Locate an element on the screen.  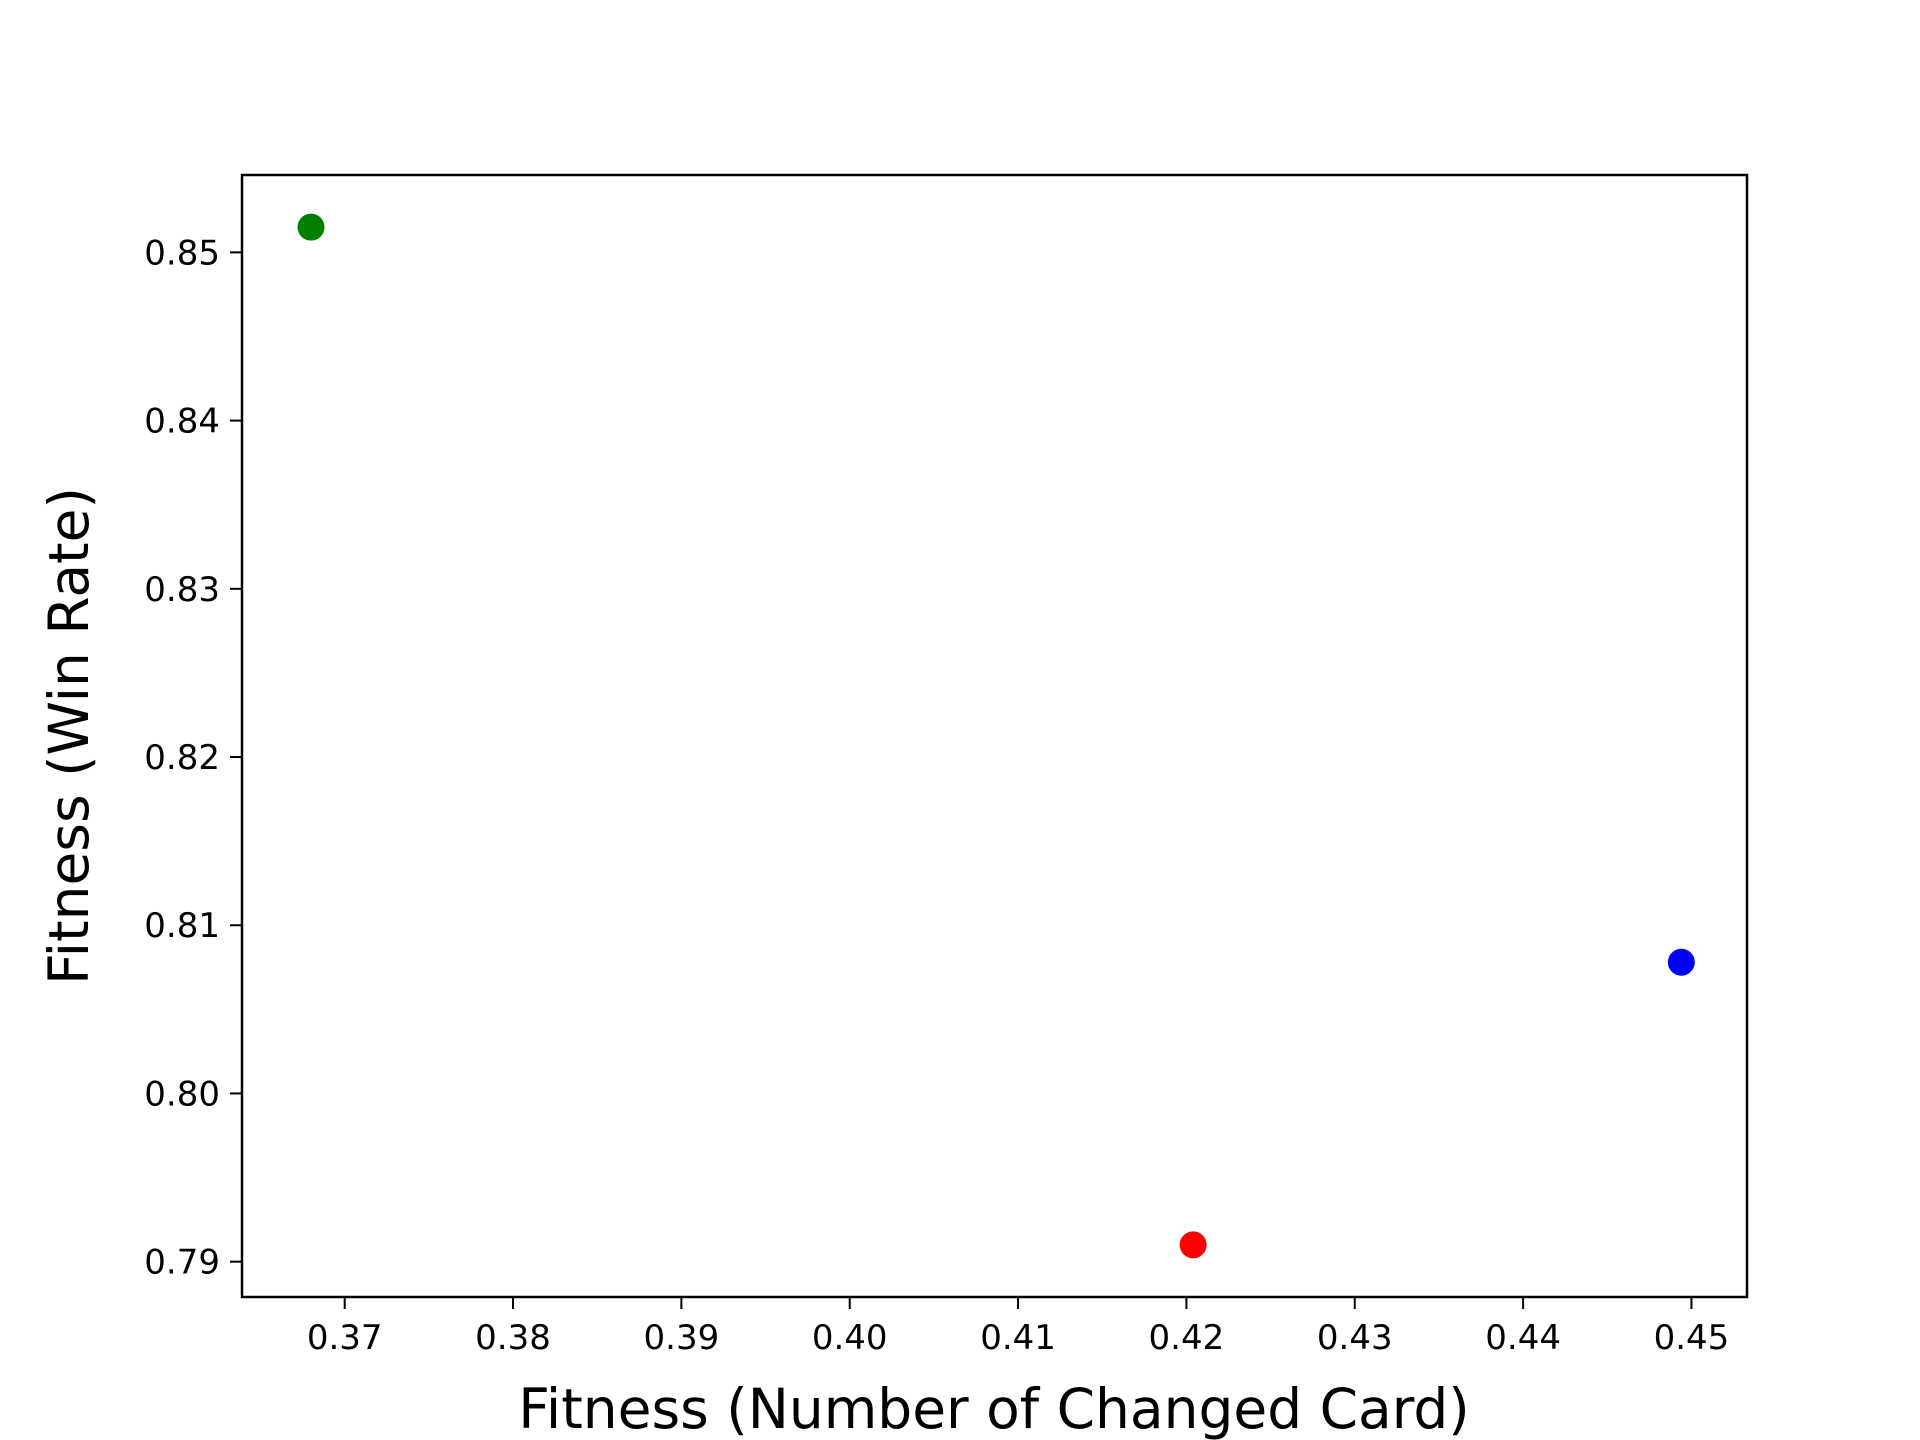
y-tick-label: 0.80 is located at coordinates (182, 1094).